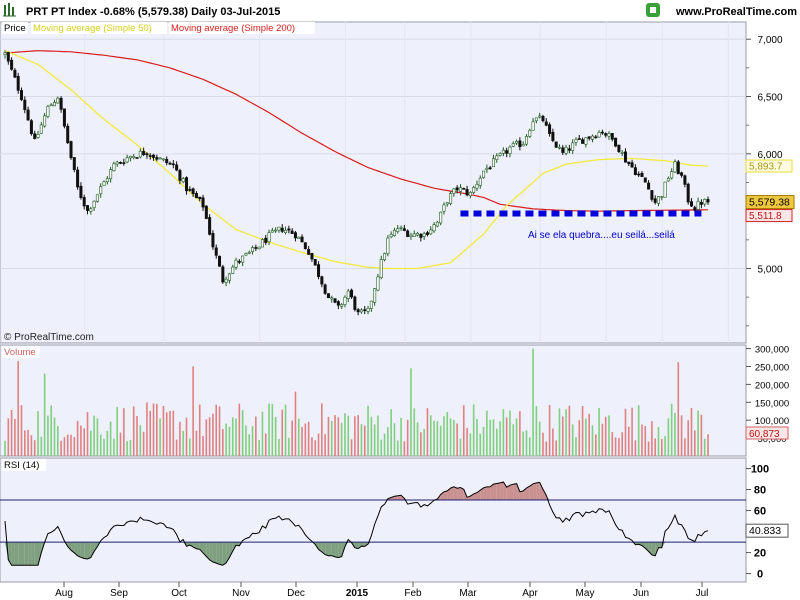  What do you see at coordinates (653, 10) in the screenshot?
I see `window-control-icon` at bounding box center [653, 10].